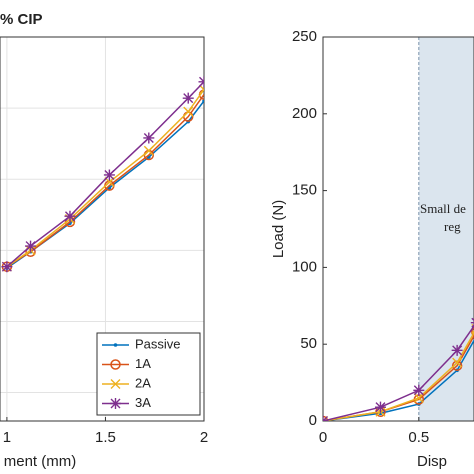 This screenshot has width=474, height=474. I want to click on legend-label: Passive, so click(158, 343).